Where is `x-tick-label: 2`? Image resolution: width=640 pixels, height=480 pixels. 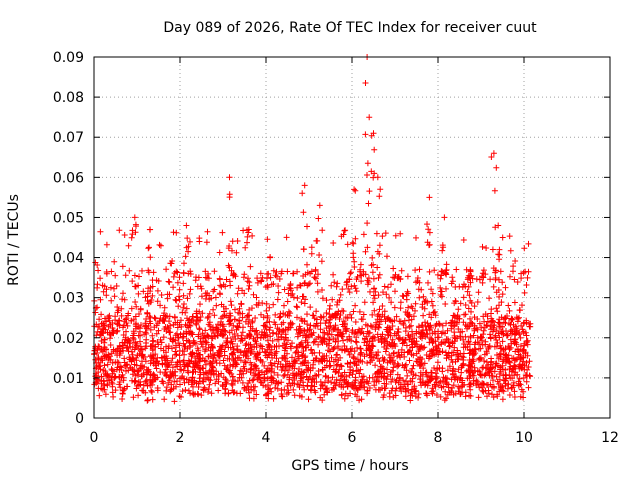 x-tick-label: 2 is located at coordinates (180, 438).